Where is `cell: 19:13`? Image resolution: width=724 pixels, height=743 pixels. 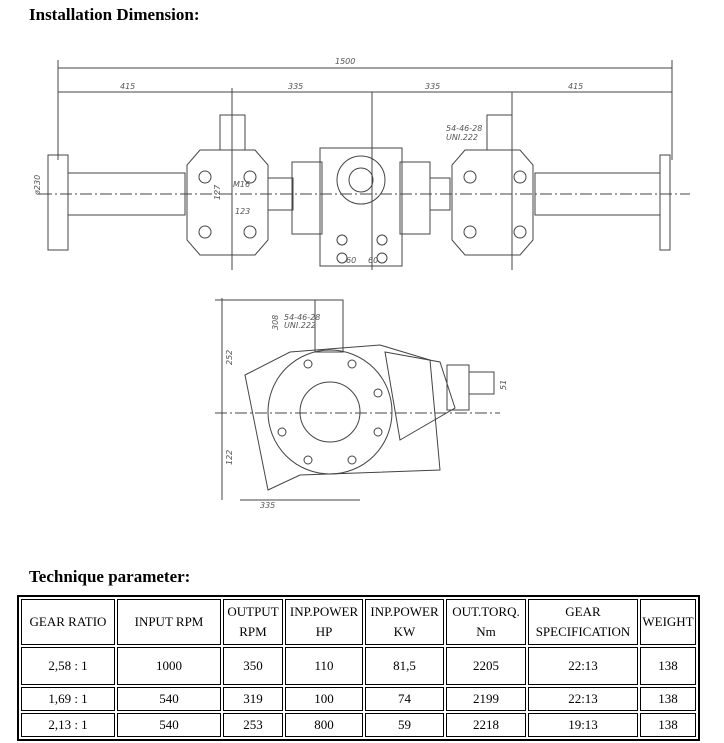
cell: 19:13 is located at coordinates (583, 725).